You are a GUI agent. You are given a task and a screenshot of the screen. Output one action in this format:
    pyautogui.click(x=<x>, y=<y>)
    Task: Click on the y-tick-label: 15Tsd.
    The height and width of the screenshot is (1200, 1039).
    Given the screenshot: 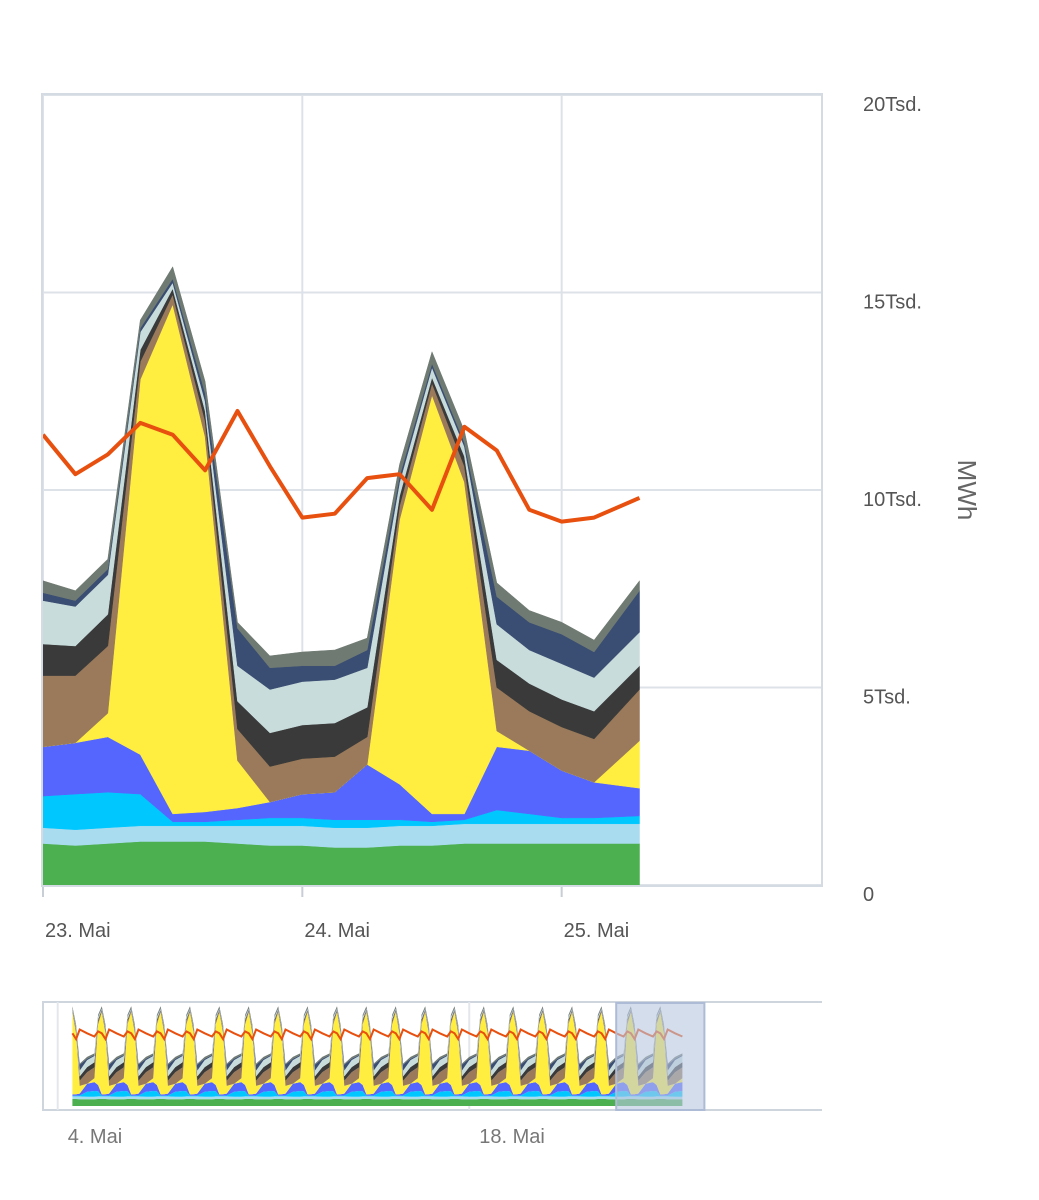 What is the action you would take?
    pyautogui.click(x=892, y=303)
    